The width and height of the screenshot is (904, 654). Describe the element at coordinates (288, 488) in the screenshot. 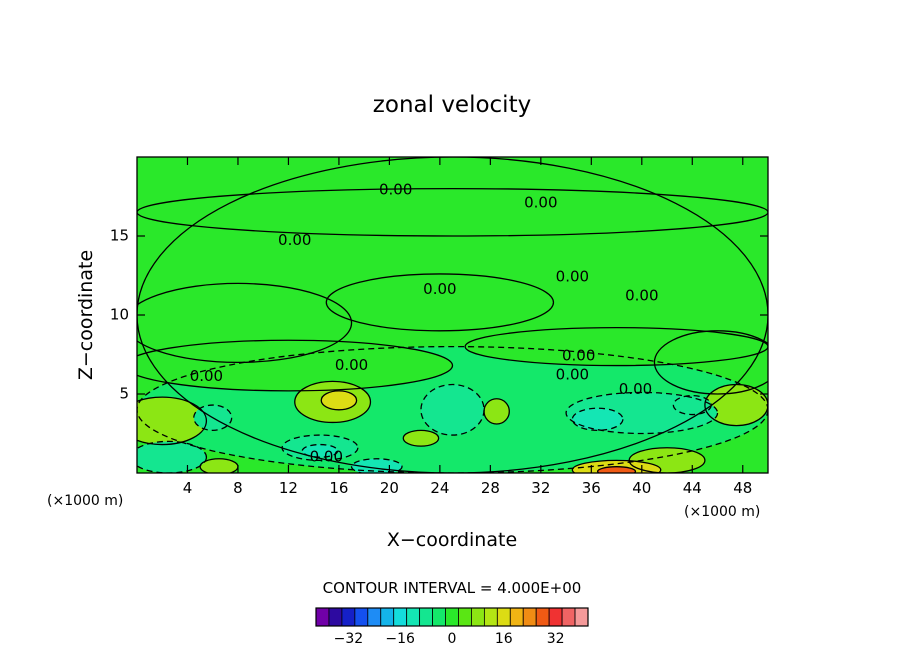

I see `x-tick-label: 12` at that location.